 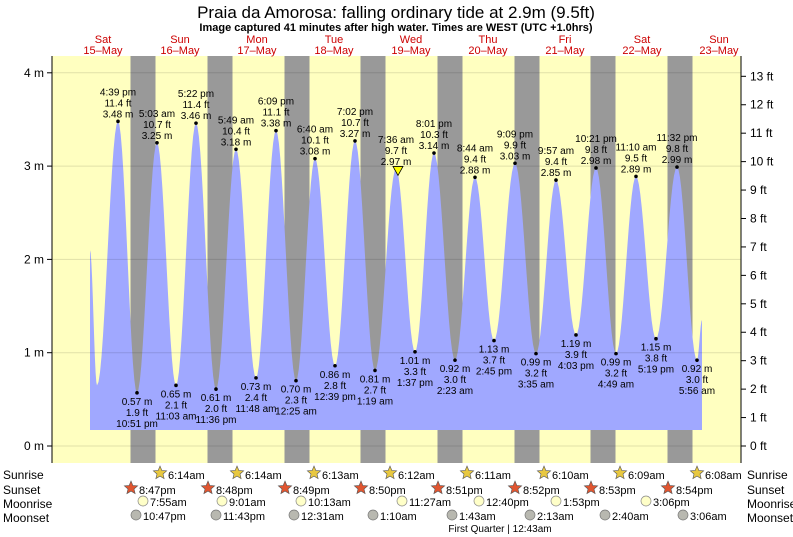 What do you see at coordinates (646, 476) in the screenshot?
I see `sunrise-time: 6:09am` at bounding box center [646, 476].